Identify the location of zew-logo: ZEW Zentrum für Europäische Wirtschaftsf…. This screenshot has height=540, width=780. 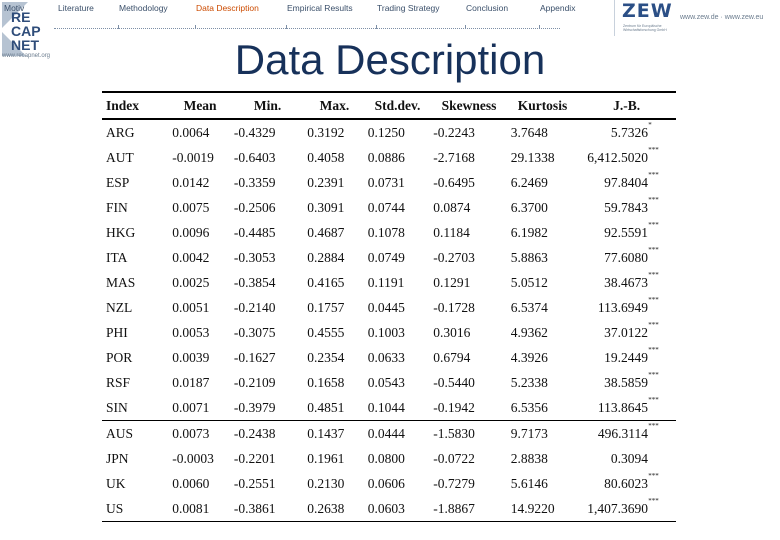
(644, 18).